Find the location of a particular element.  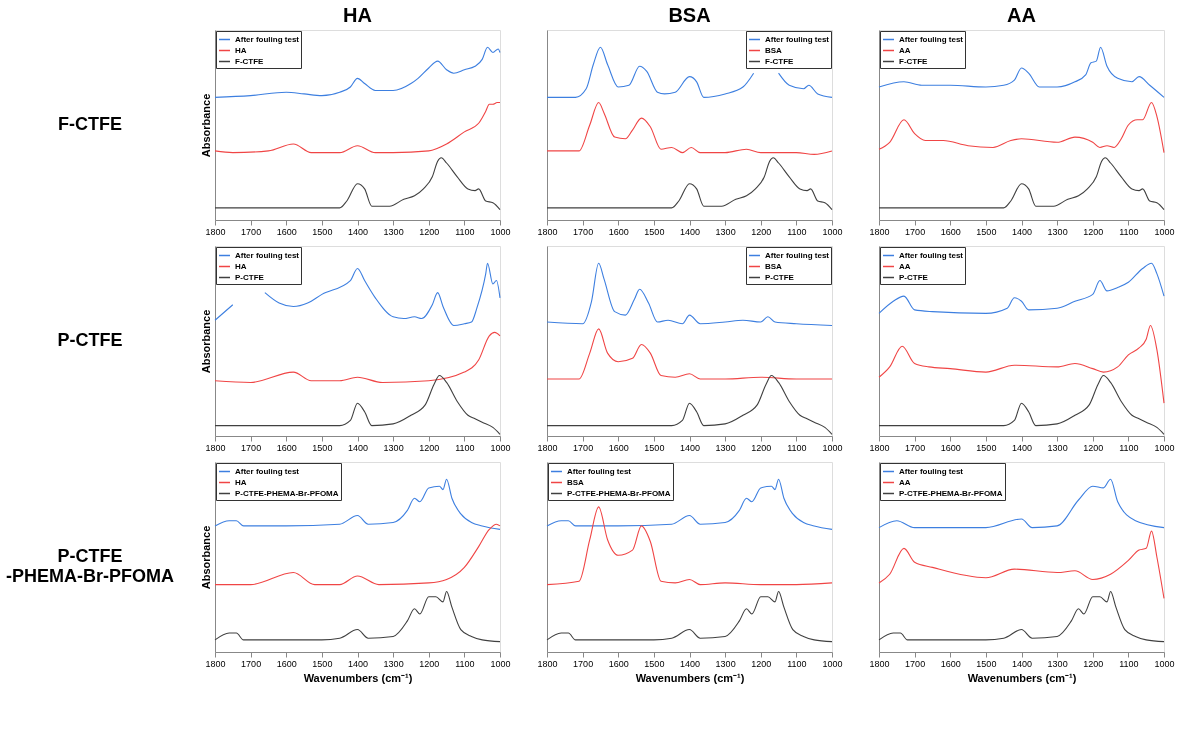

chart-title: BSA is located at coordinates (689, 15).